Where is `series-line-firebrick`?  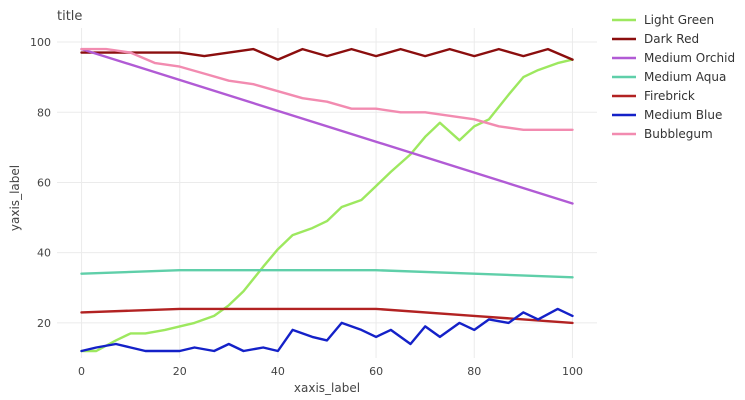 series-line-firebrick is located at coordinates (327, 316).